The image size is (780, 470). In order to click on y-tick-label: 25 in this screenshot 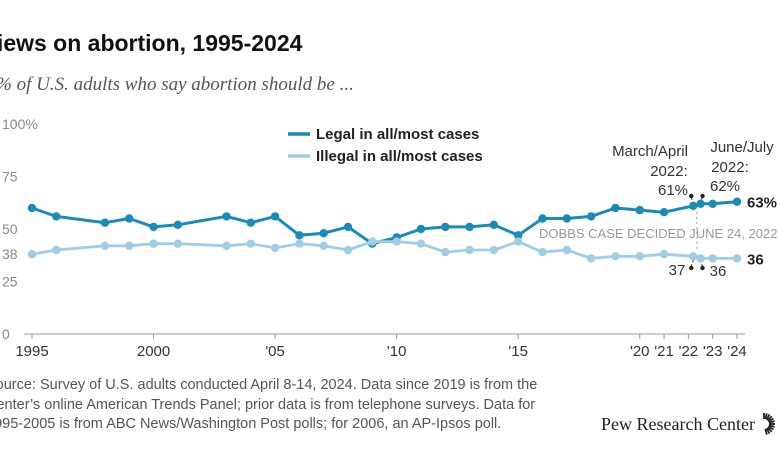, I will do `click(10, 282)`.